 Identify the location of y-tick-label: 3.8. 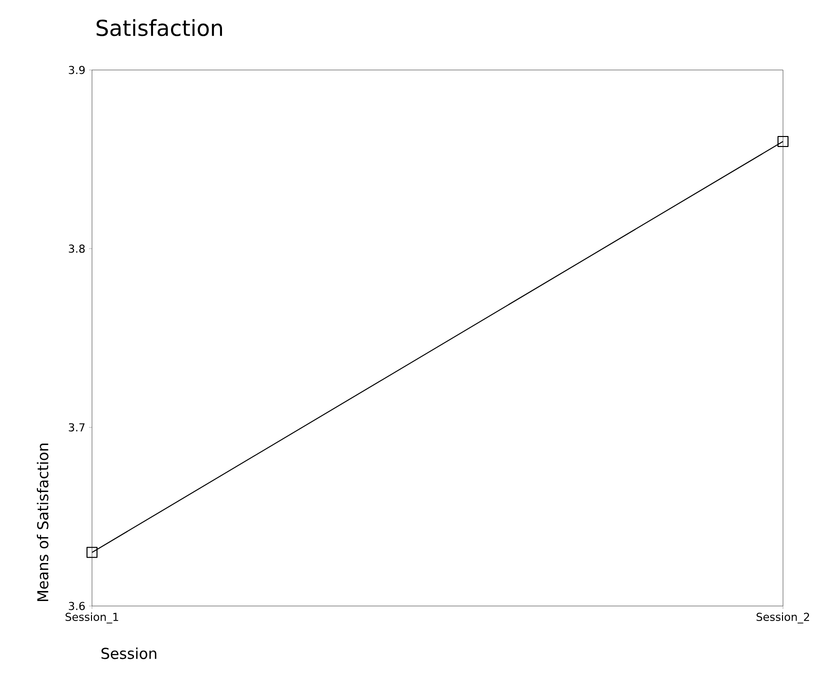
(76, 248).